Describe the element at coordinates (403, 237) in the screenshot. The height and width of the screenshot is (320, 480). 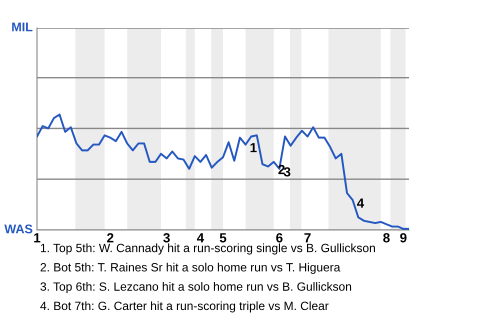
I see `x-tick-label: 9` at that location.